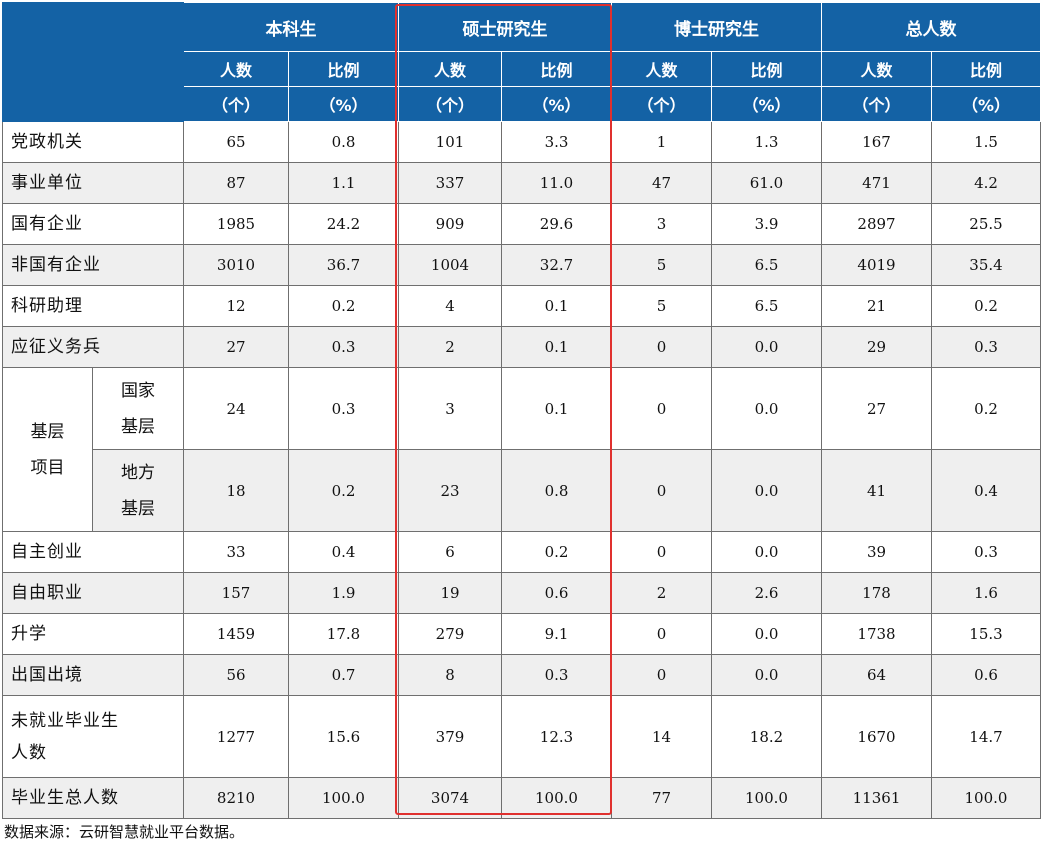  What do you see at coordinates (450, 347) in the screenshot?
I see `cell: 2` at bounding box center [450, 347].